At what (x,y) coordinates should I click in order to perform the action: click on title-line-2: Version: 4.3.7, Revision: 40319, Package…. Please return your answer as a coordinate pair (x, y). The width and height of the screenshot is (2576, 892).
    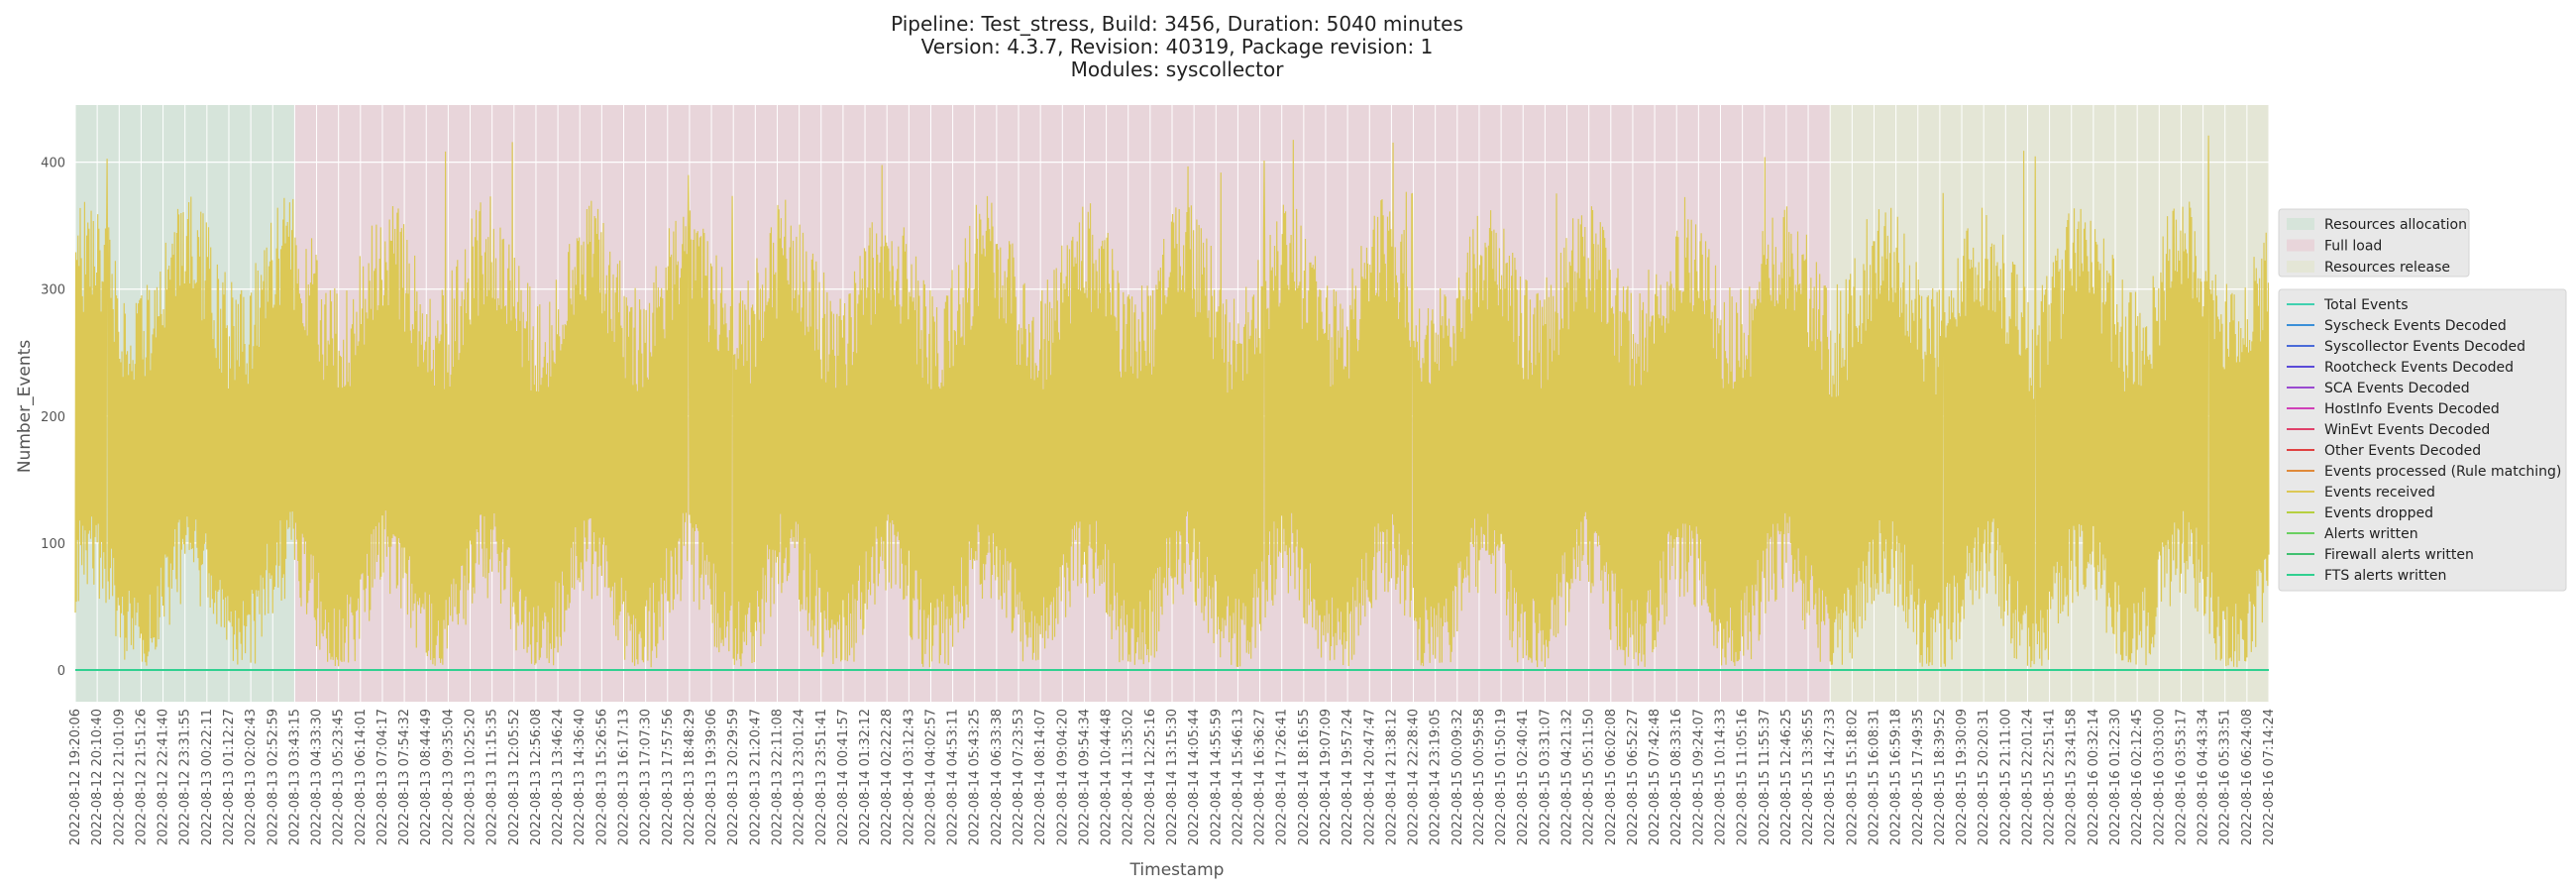
    Looking at the image, I should click on (1177, 46).